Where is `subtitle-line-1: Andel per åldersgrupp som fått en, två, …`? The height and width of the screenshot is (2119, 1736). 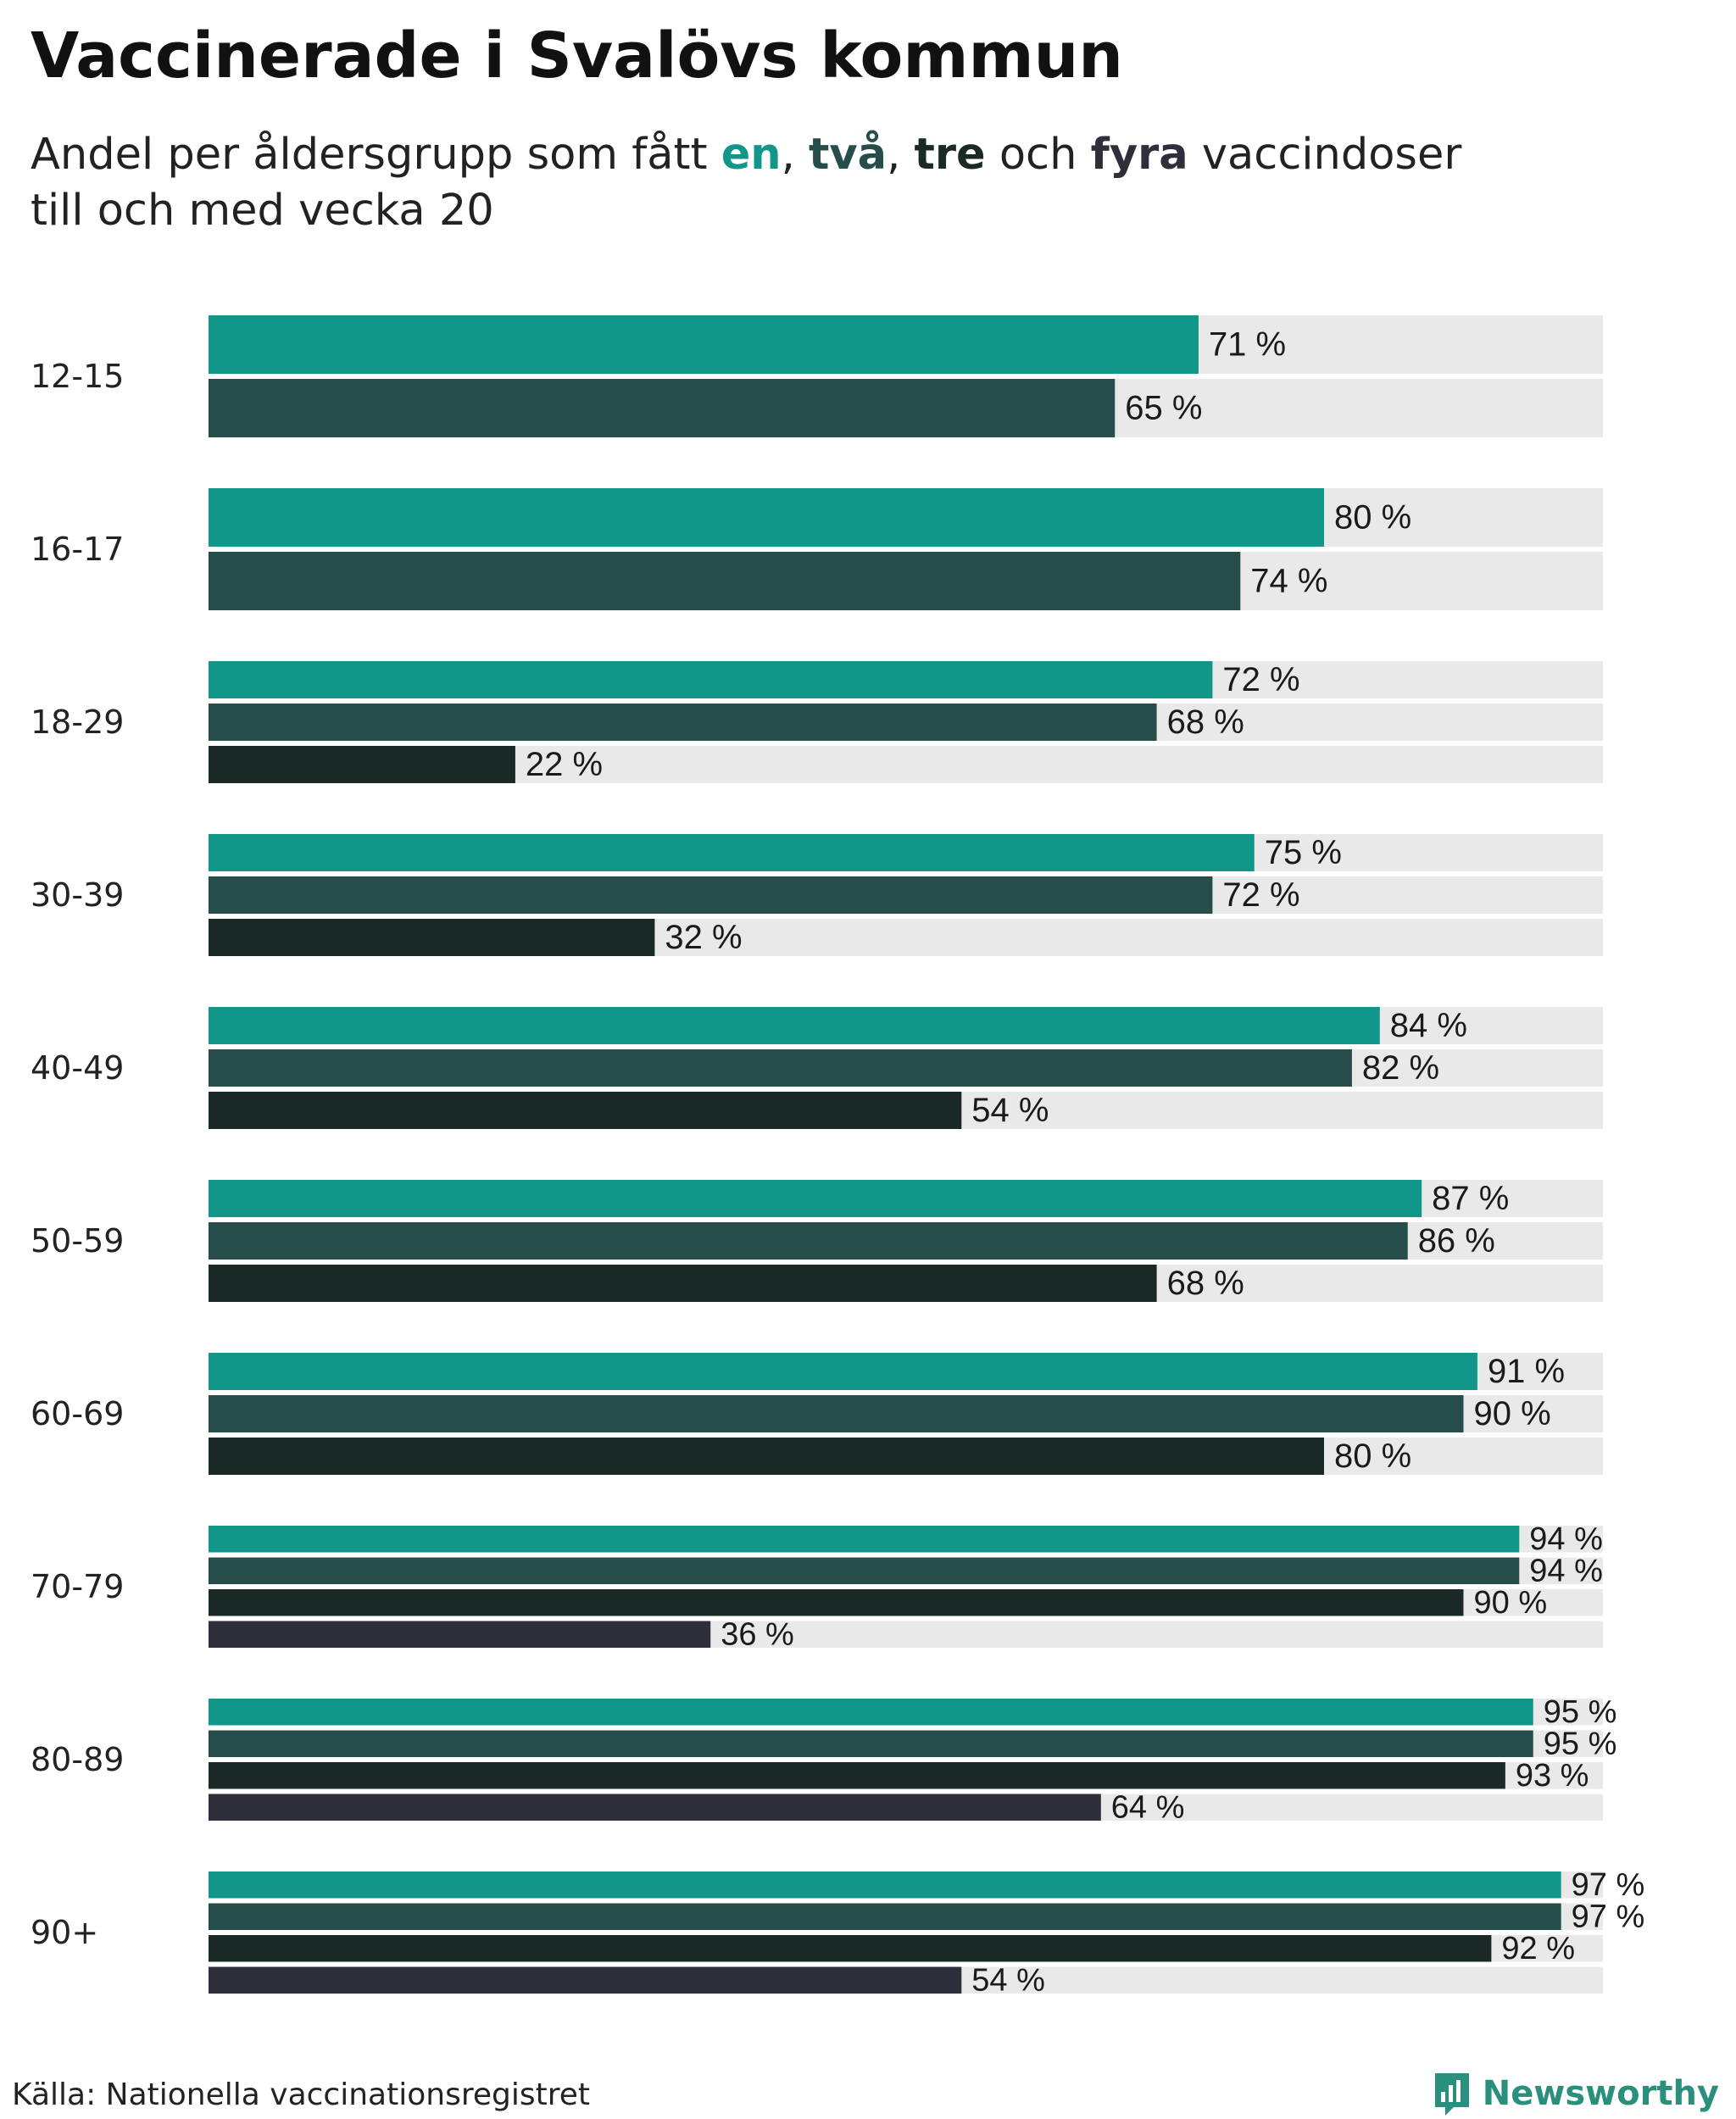
subtitle-line-1: Andel per åldersgrupp som fått en, två, … is located at coordinates (746, 155).